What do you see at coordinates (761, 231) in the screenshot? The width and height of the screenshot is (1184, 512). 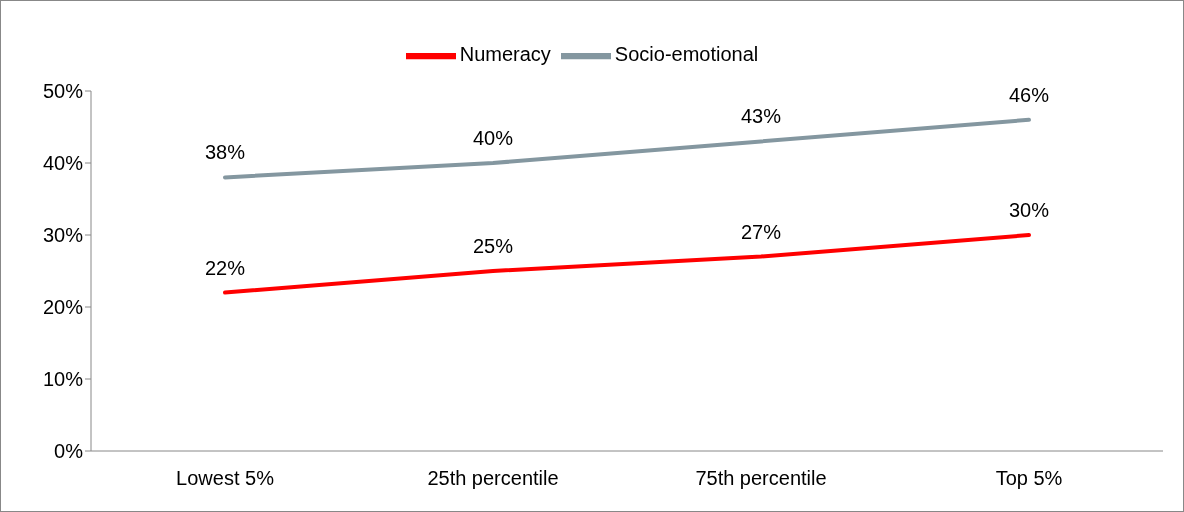 I see `data-label: 27%` at bounding box center [761, 231].